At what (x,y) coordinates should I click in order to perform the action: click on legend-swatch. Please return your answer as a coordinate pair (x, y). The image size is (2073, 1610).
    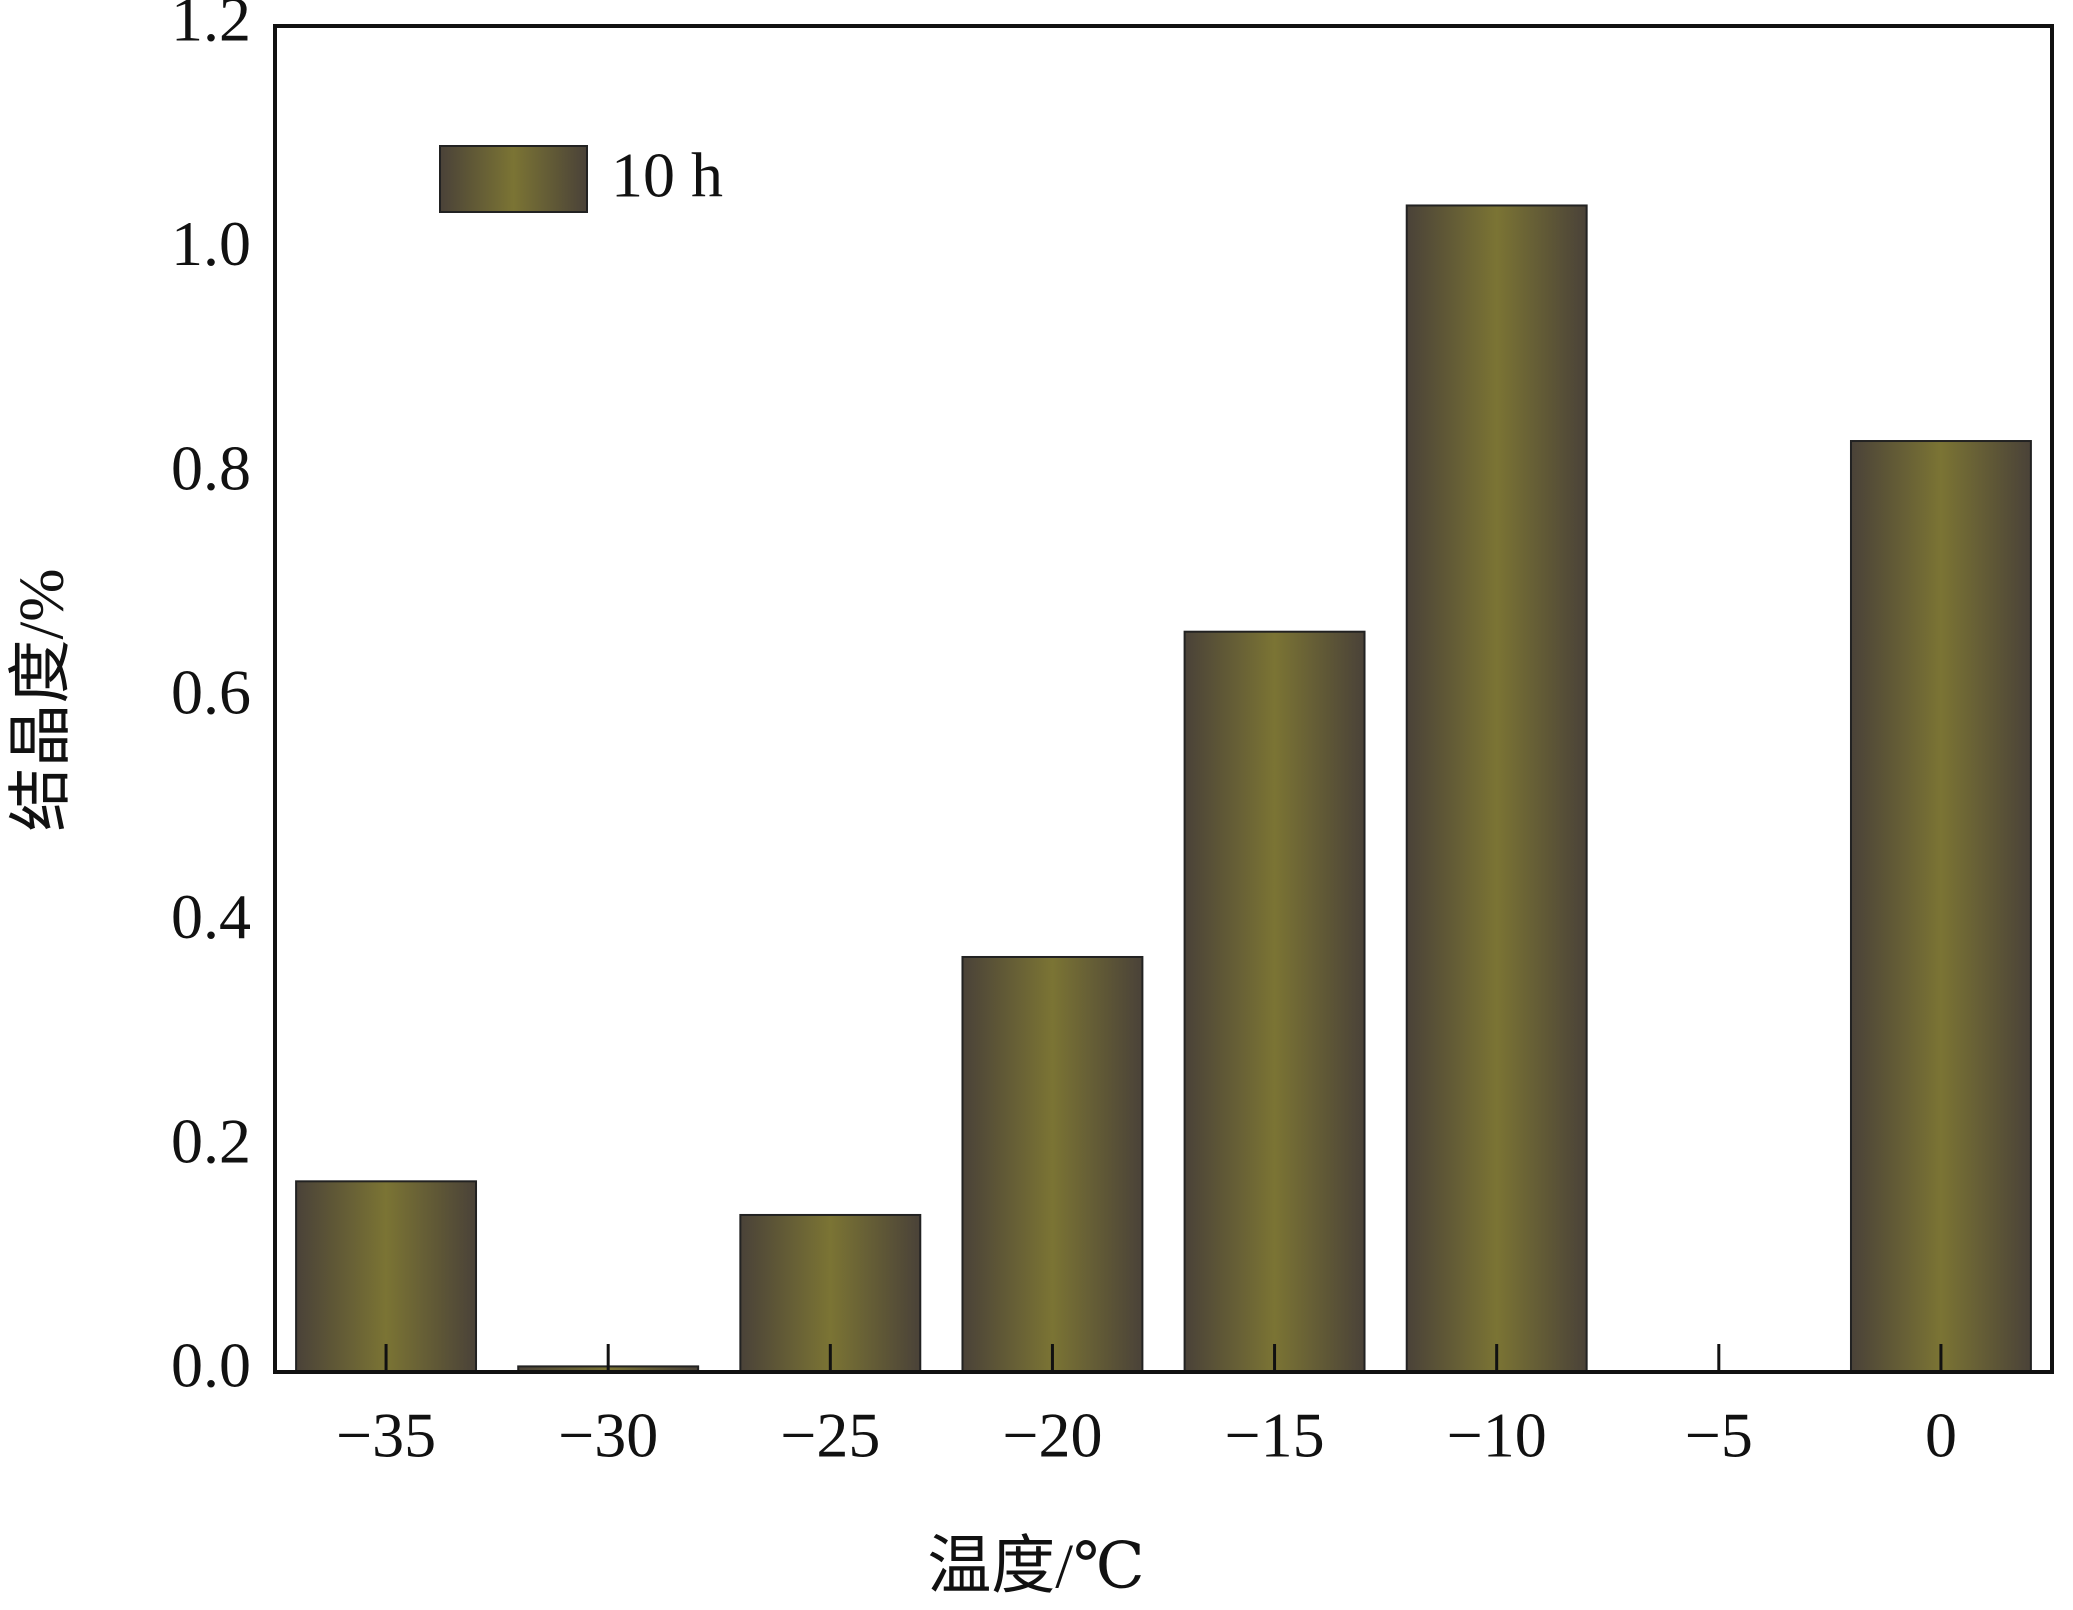
    Looking at the image, I should click on (513, 179).